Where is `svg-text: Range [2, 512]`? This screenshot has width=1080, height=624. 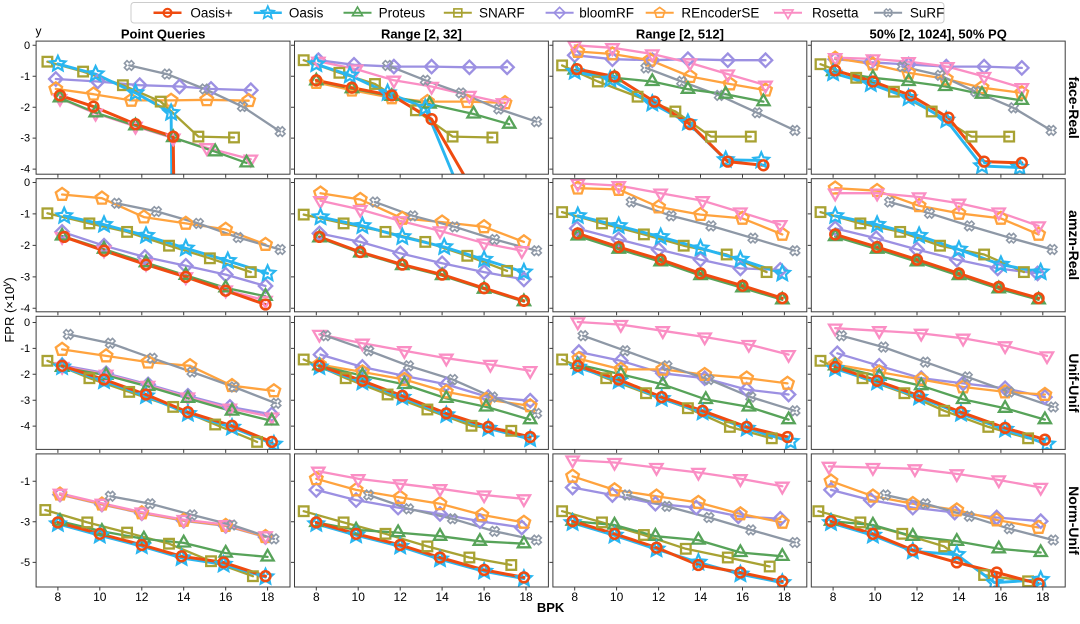
svg-text: Range [2, 512] is located at coordinates (680, 34).